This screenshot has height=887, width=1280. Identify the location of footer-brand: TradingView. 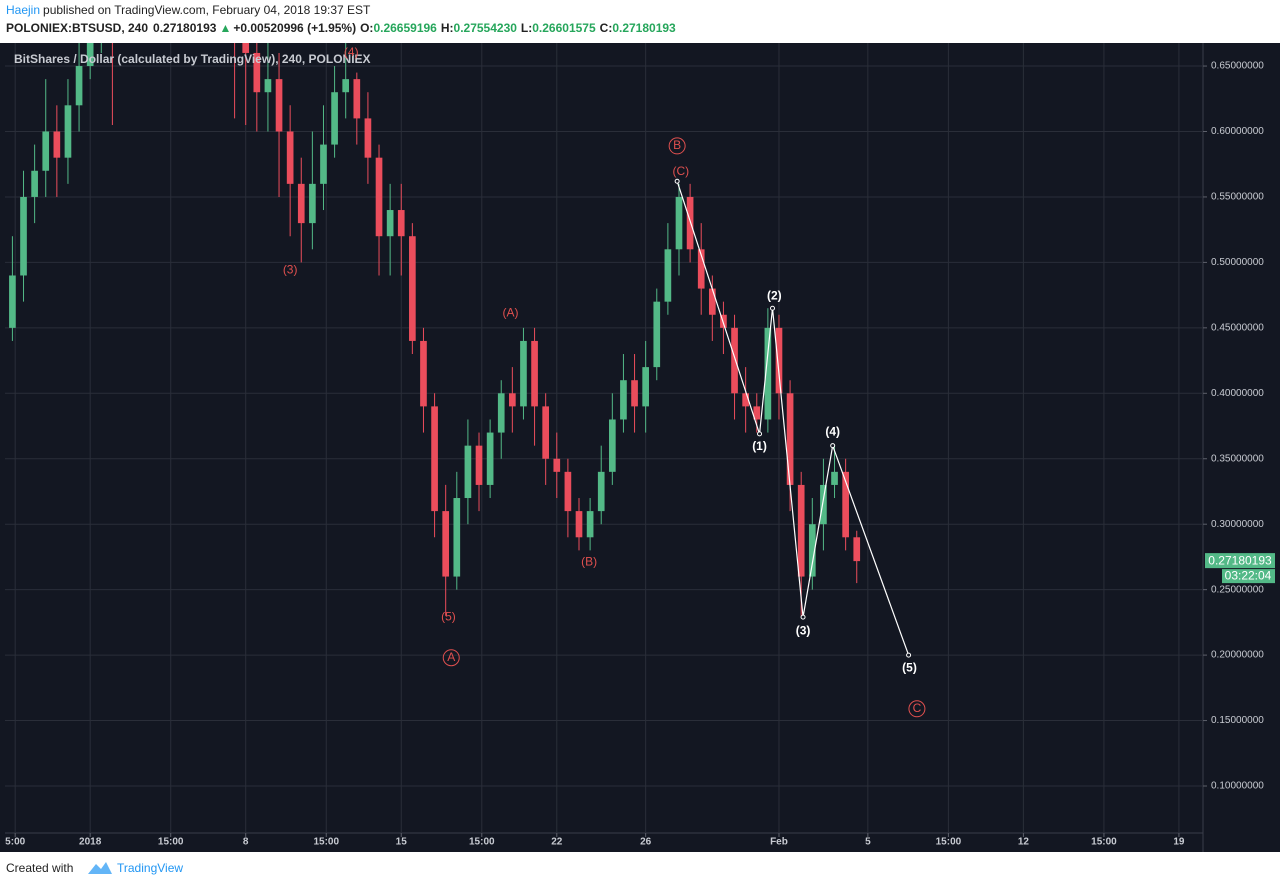
(150, 868).